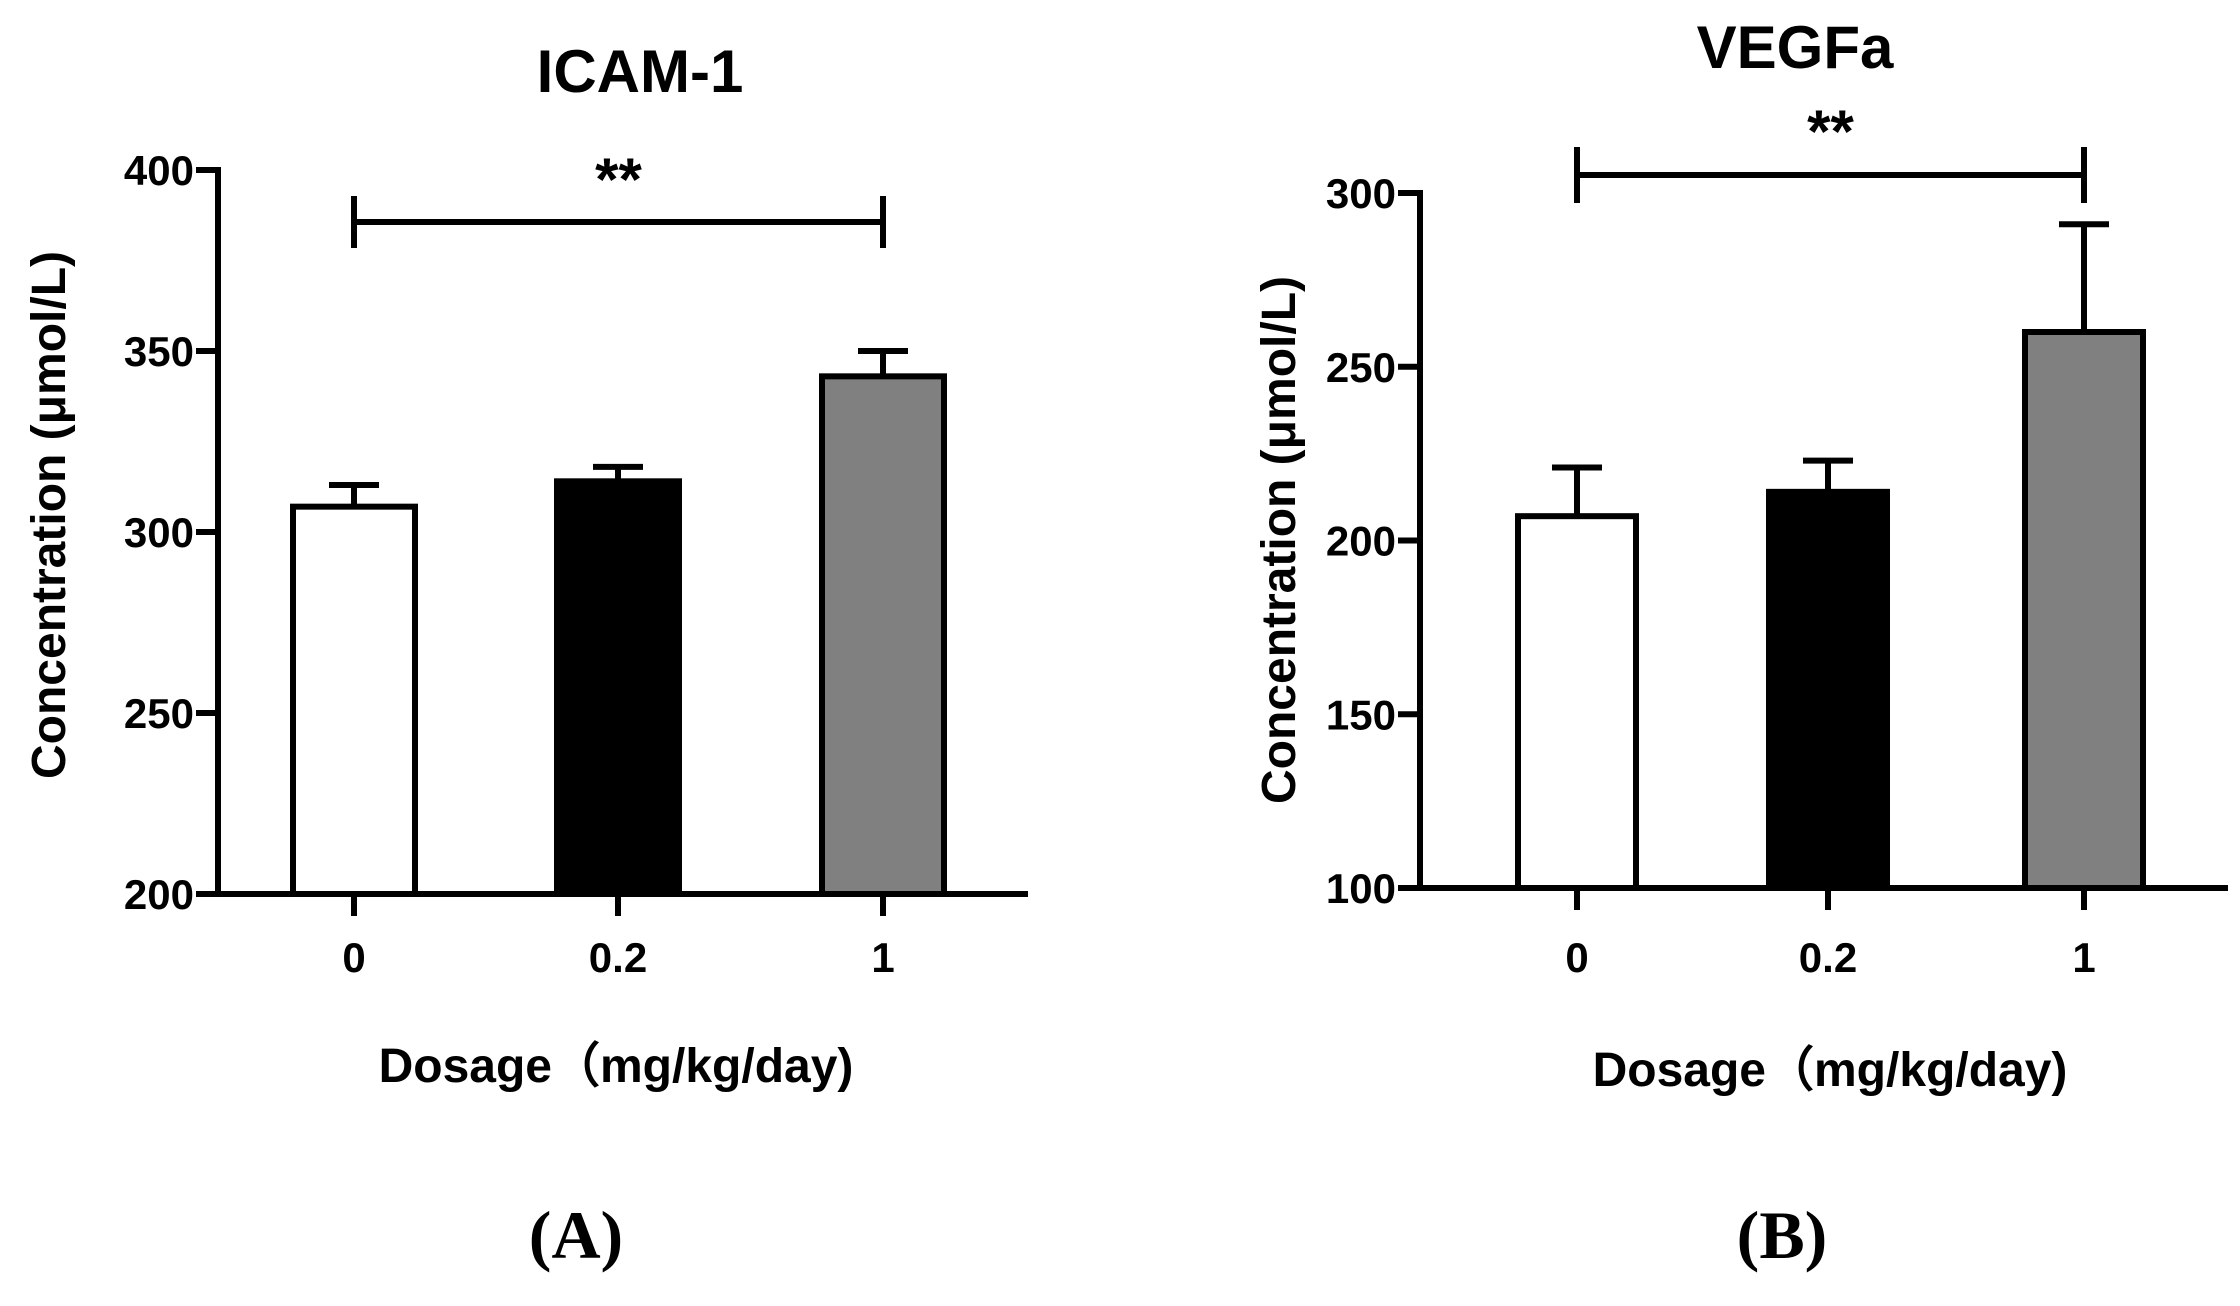 The width and height of the screenshot is (2240, 1306). What do you see at coordinates (1361, 888) in the screenshot?
I see `y-tick-label-b-100: 100` at bounding box center [1361, 888].